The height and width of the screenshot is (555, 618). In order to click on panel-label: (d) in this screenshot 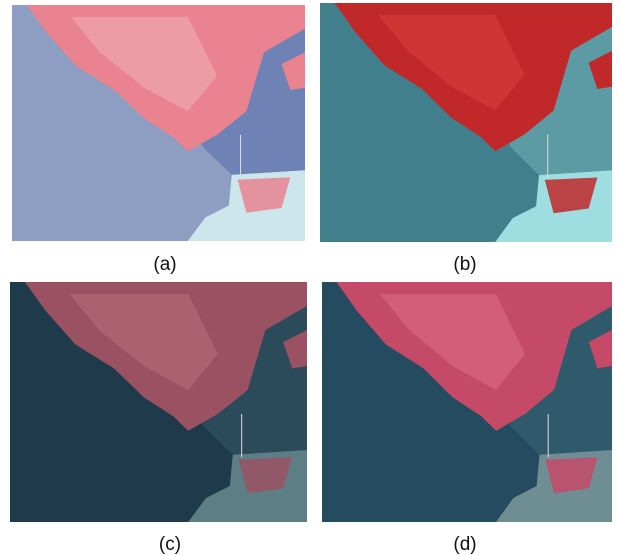, I will do `click(464, 544)`.